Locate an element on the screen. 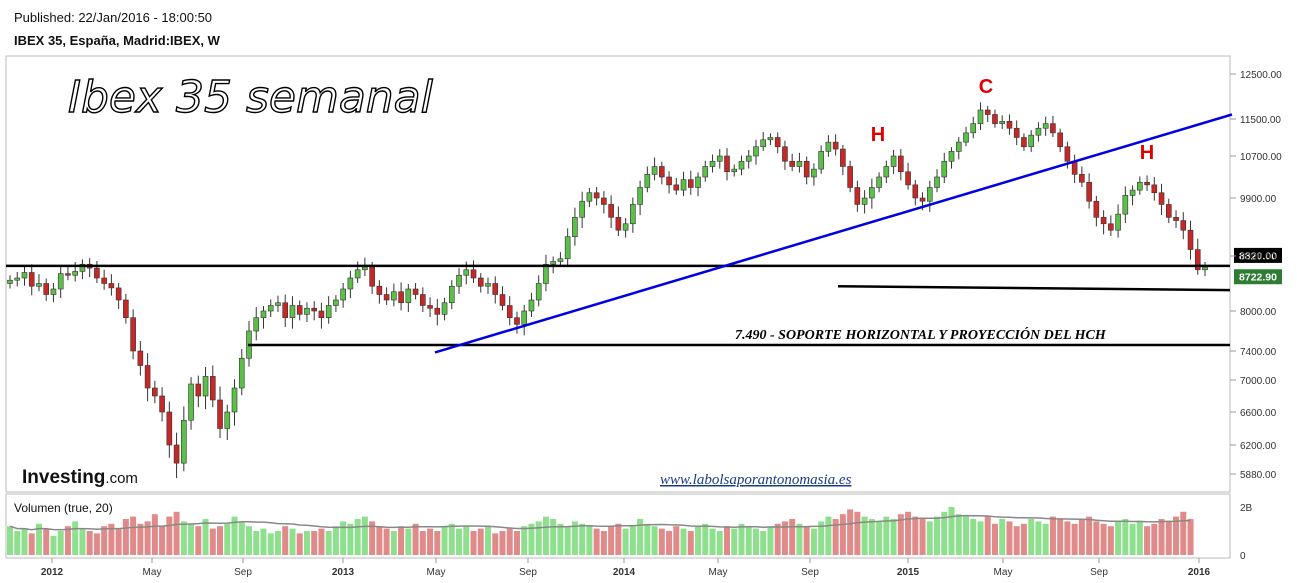 The image size is (1297, 583). x-tick-label: 2014 is located at coordinates (624, 572).